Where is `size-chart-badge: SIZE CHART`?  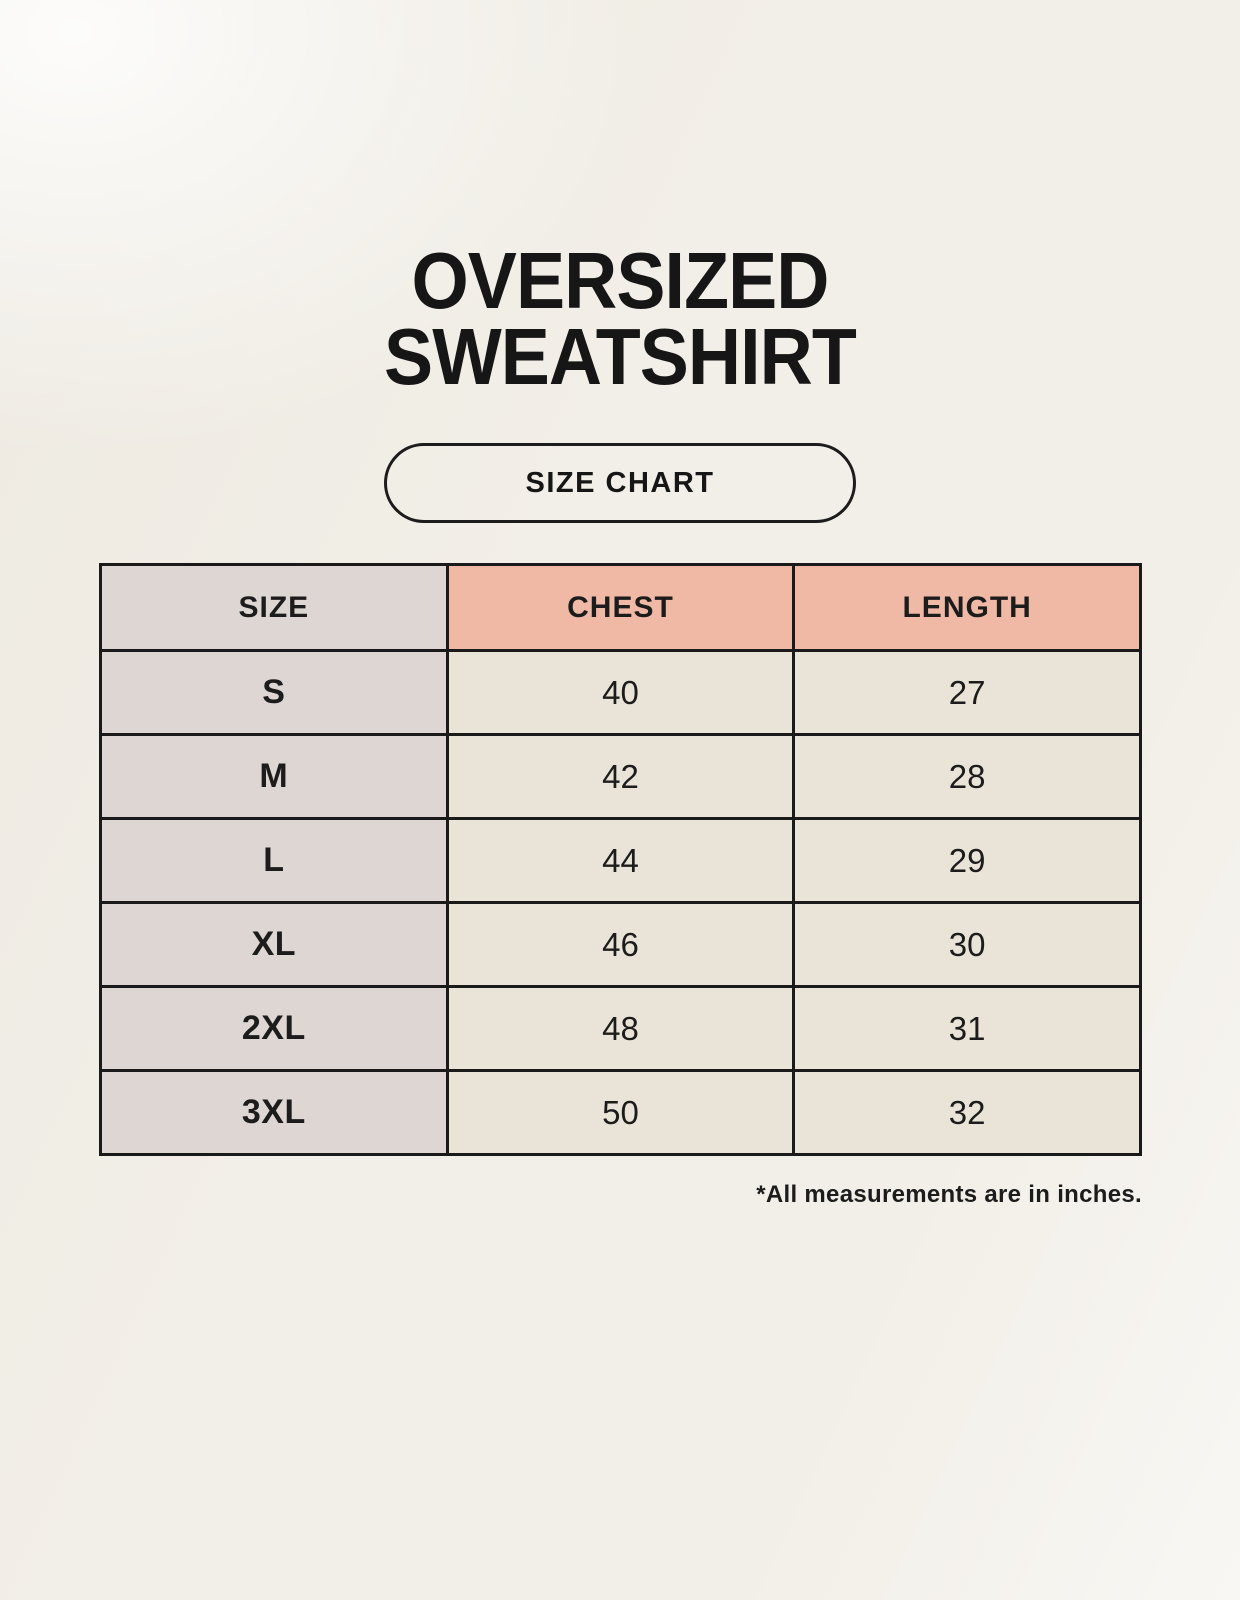 size-chart-badge: SIZE CHART is located at coordinates (620, 483).